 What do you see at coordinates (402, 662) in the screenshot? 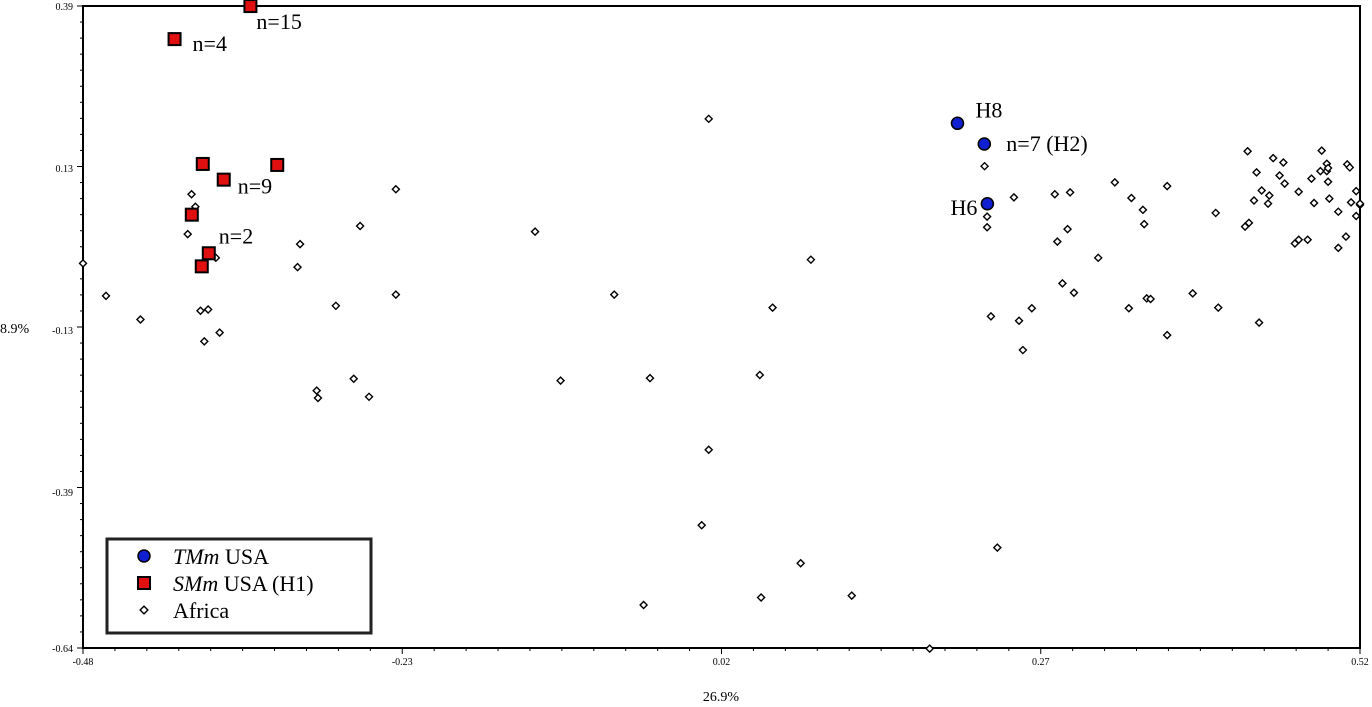
I see `x-tick-label: -0.23` at bounding box center [402, 662].